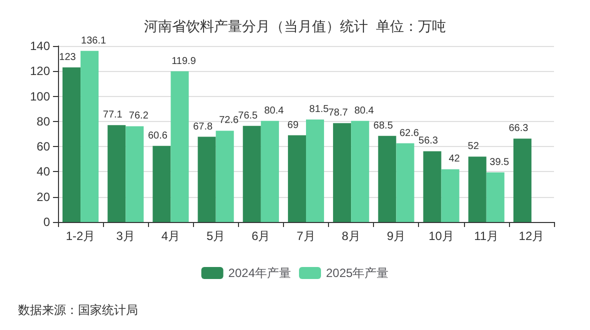 Image resolution: width=590 pixels, height=330 pixels. What do you see at coordinates (474, 146) in the screenshot?
I see `data-label: 52` at bounding box center [474, 146].